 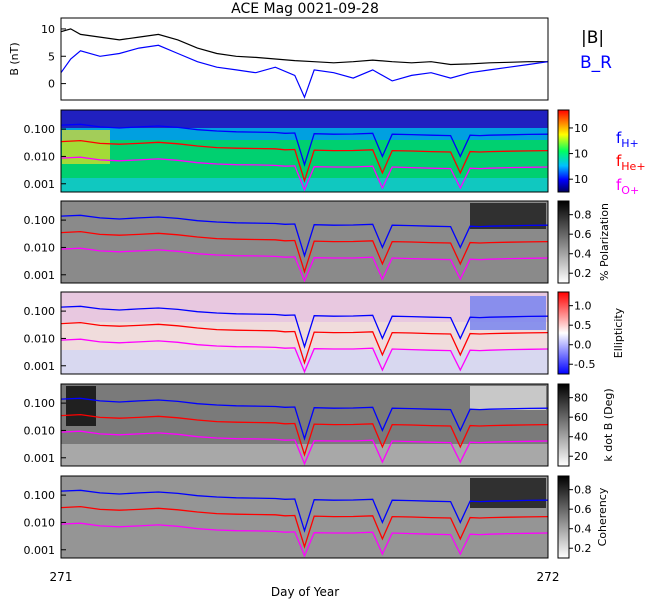 I want to click on polarization-panel-frame, so click(x=304, y=242).